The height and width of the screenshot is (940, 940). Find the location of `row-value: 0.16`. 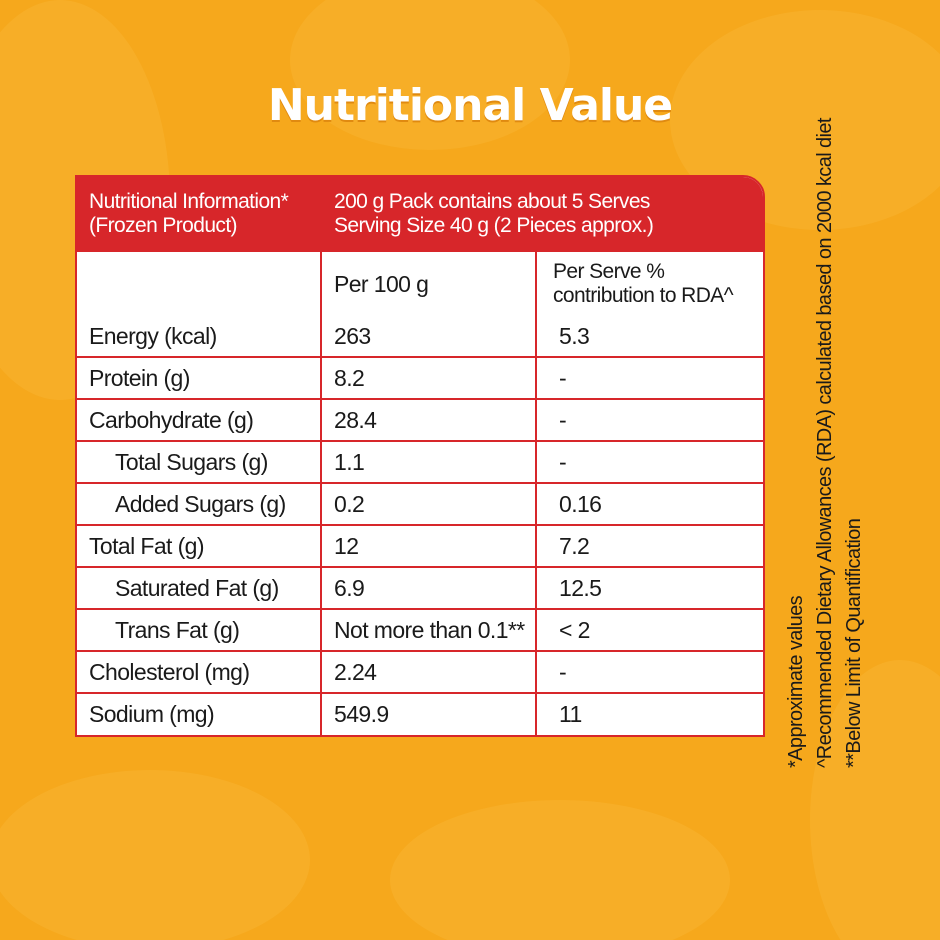

row-value: 0.16 is located at coordinates (649, 504).